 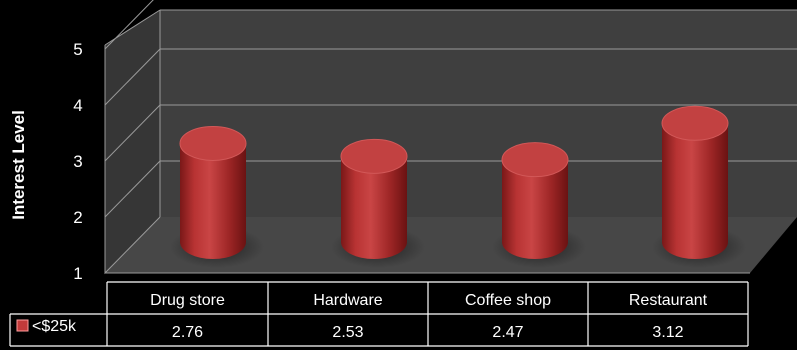 What do you see at coordinates (668, 300) in the screenshot?
I see `x-category-label: Restaurant` at bounding box center [668, 300].